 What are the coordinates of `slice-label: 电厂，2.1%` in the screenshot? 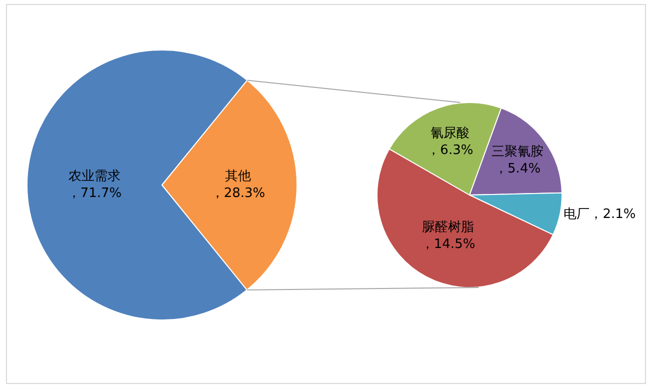 It's located at (600, 214).